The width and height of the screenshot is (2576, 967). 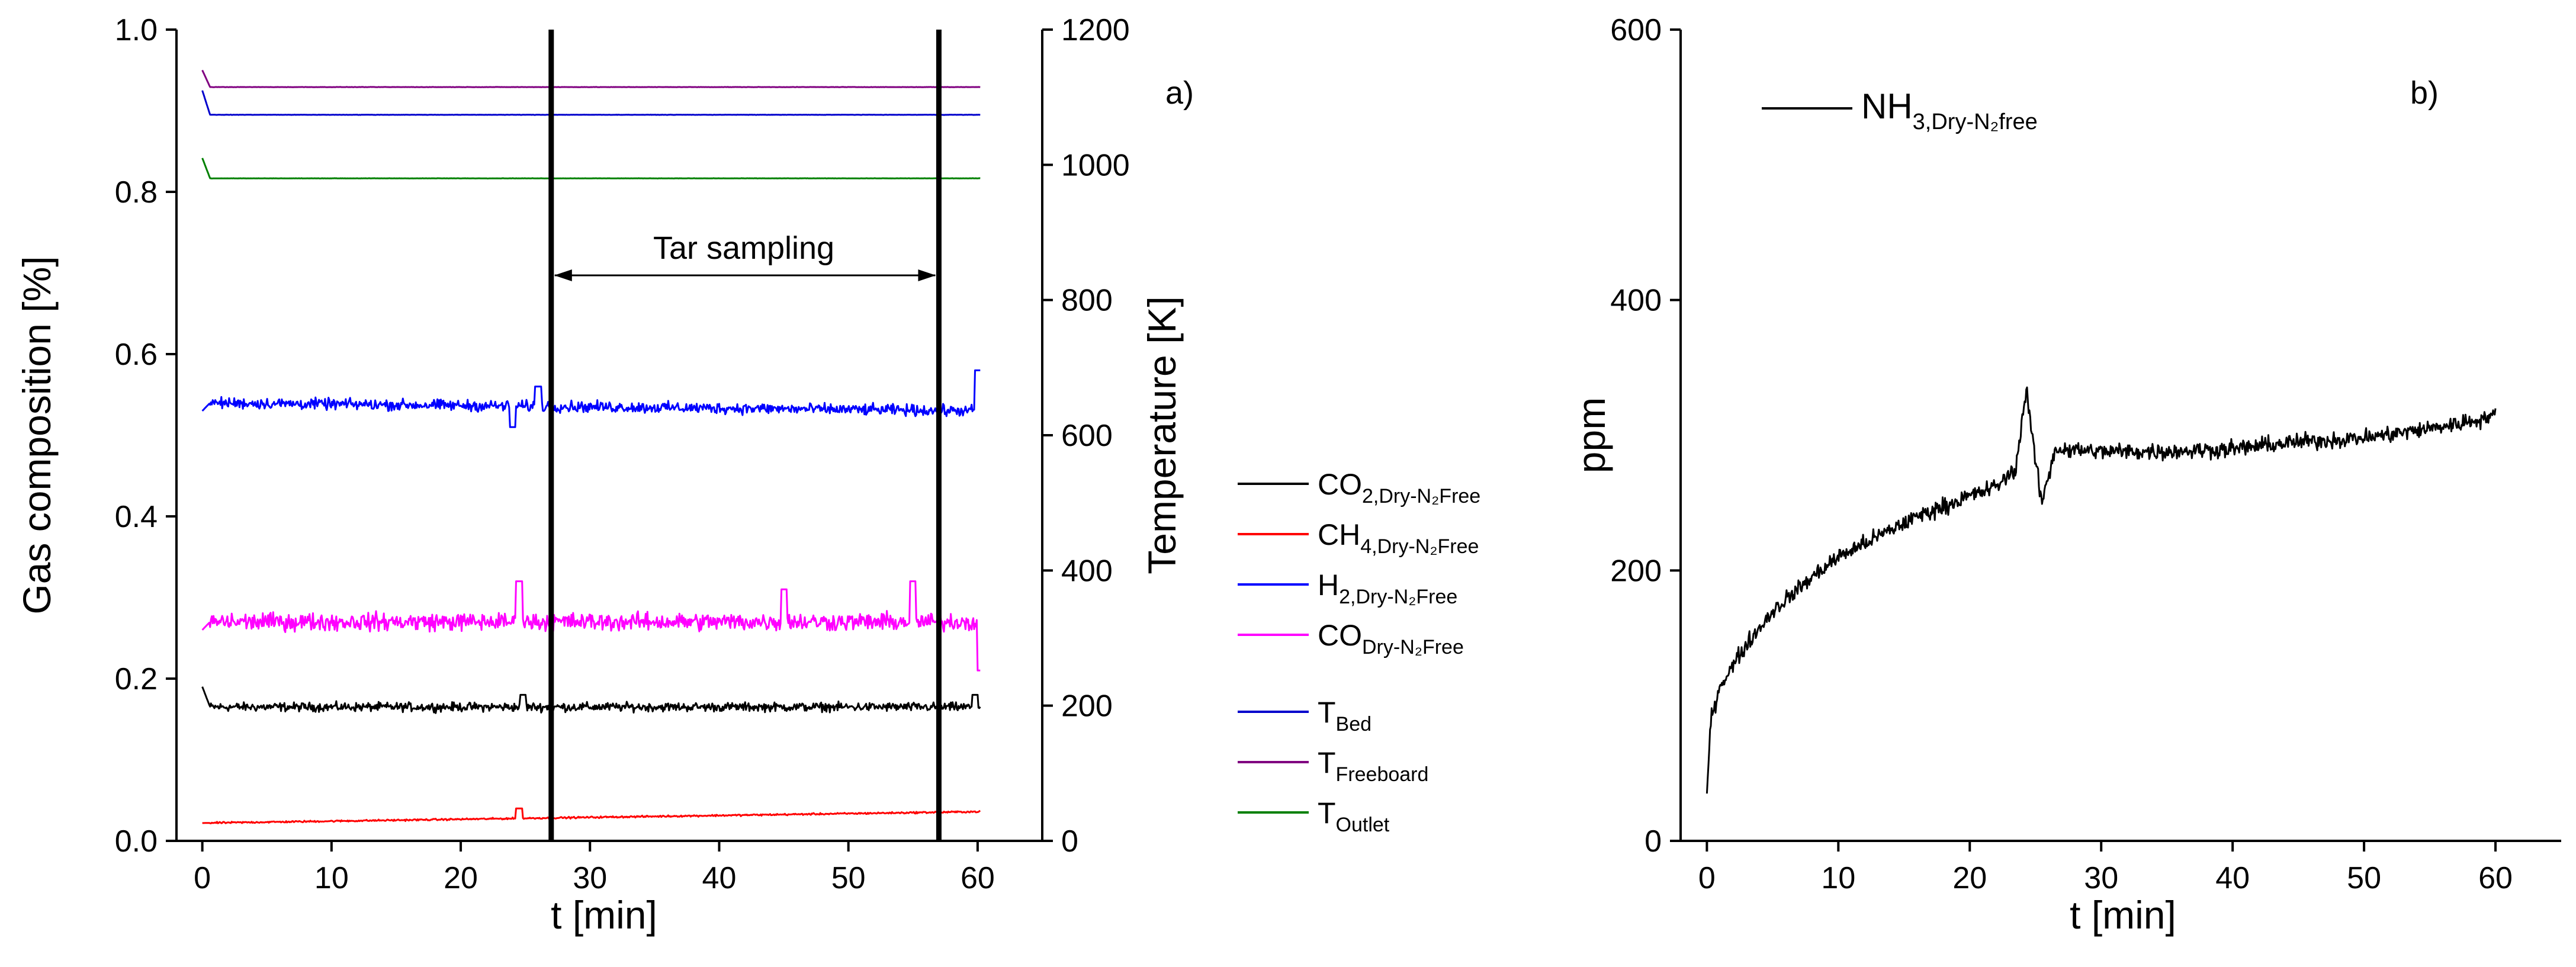 What do you see at coordinates (927, 275) in the screenshot?
I see `arrow-head-right` at bounding box center [927, 275].